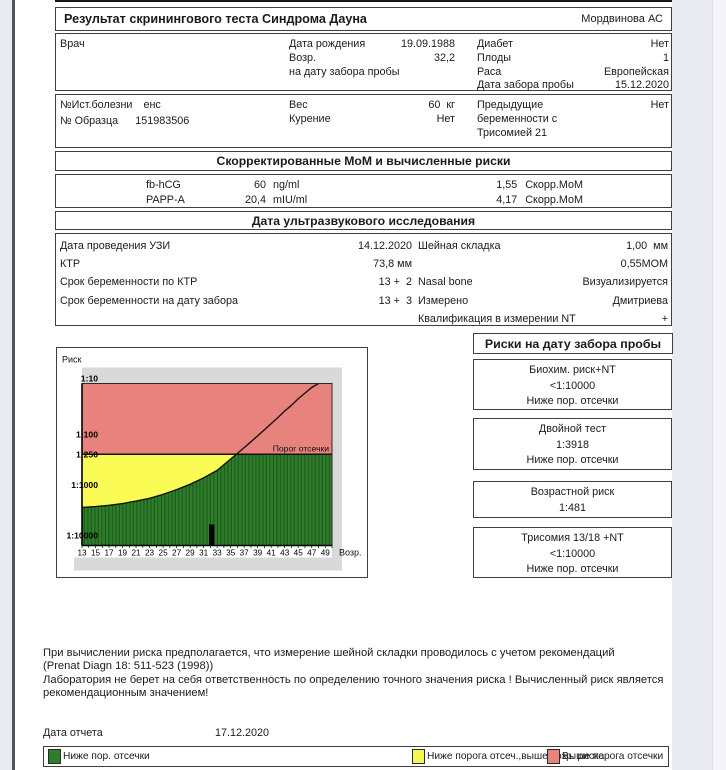 The width and height of the screenshot is (726, 770). What do you see at coordinates (109, 553) in the screenshot?
I see `svg-text: 17` at bounding box center [109, 553].